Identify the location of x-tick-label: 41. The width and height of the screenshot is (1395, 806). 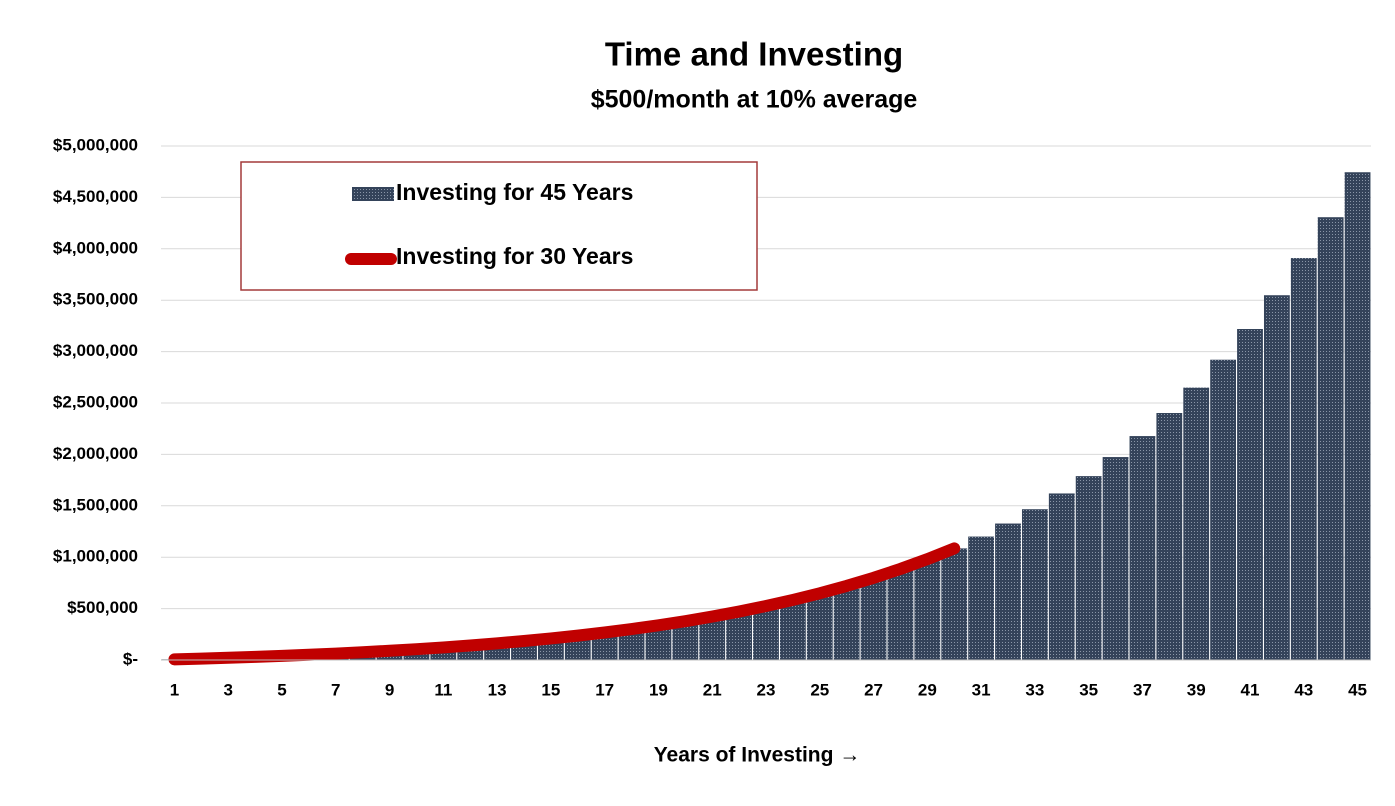
(1250, 689).